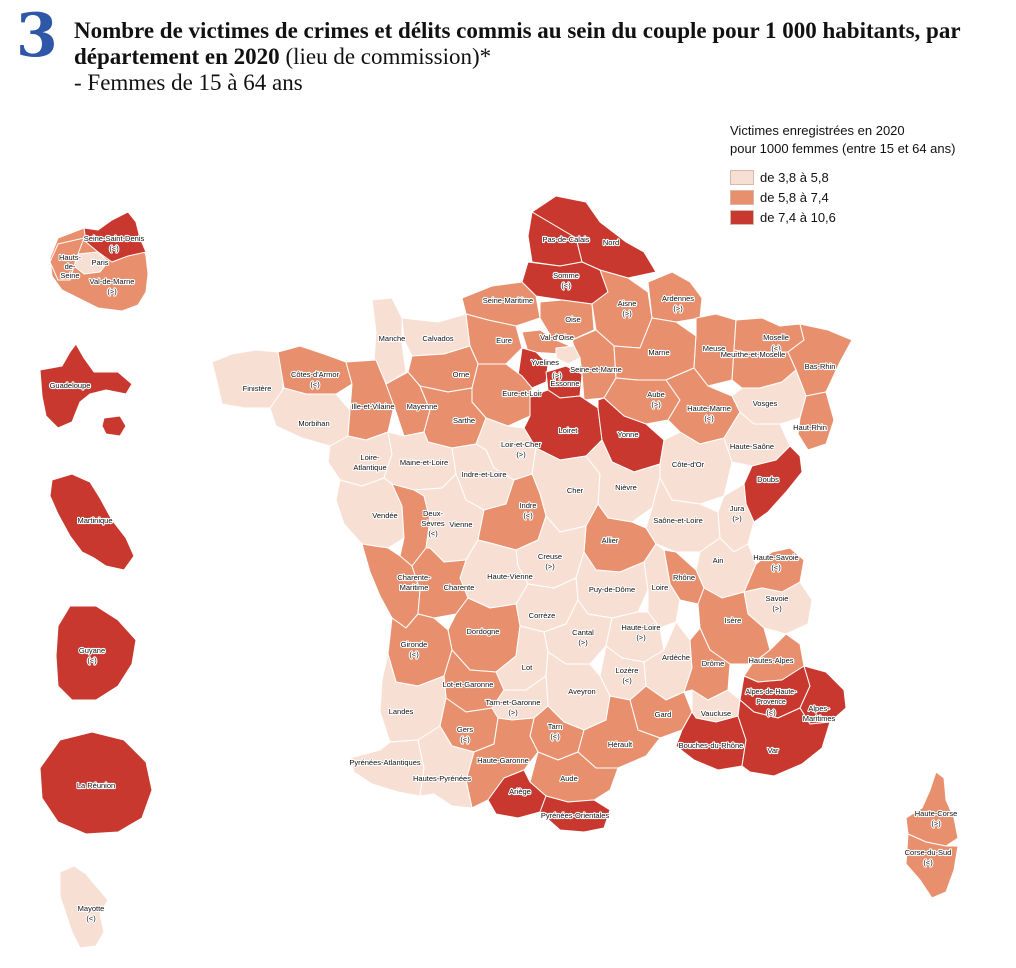  Describe the element at coordinates (842, 177) in the screenshot. I see `legend-row-low: de 3,8 à 5,8` at that location.